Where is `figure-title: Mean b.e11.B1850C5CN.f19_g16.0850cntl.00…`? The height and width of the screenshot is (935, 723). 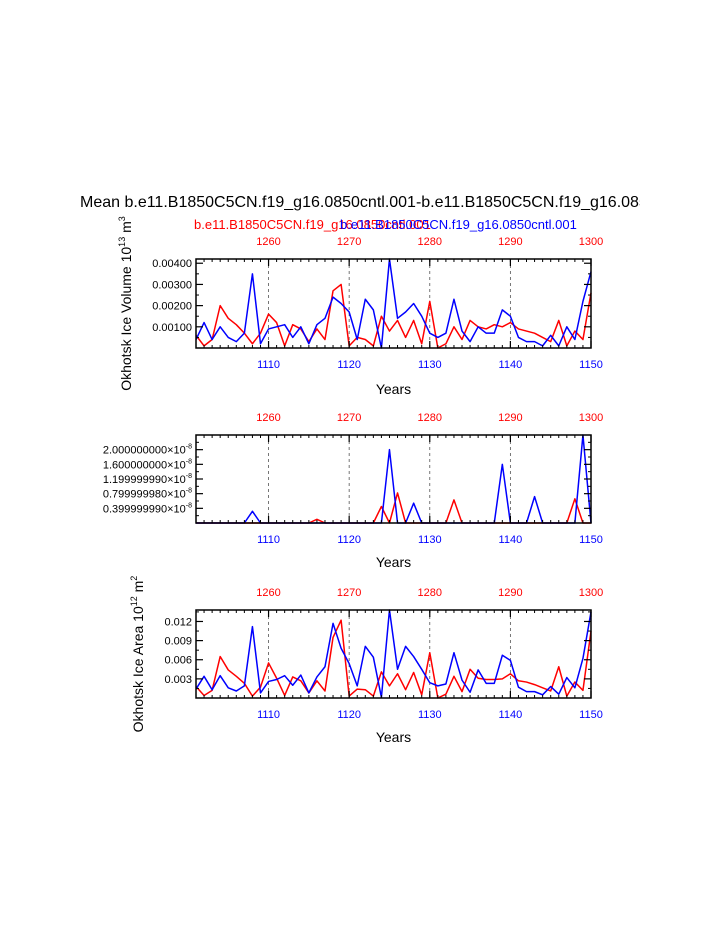 figure-title: Mean b.e11.B1850C5CN.f19_g16.0850cntl.00… is located at coordinates (396, 202).